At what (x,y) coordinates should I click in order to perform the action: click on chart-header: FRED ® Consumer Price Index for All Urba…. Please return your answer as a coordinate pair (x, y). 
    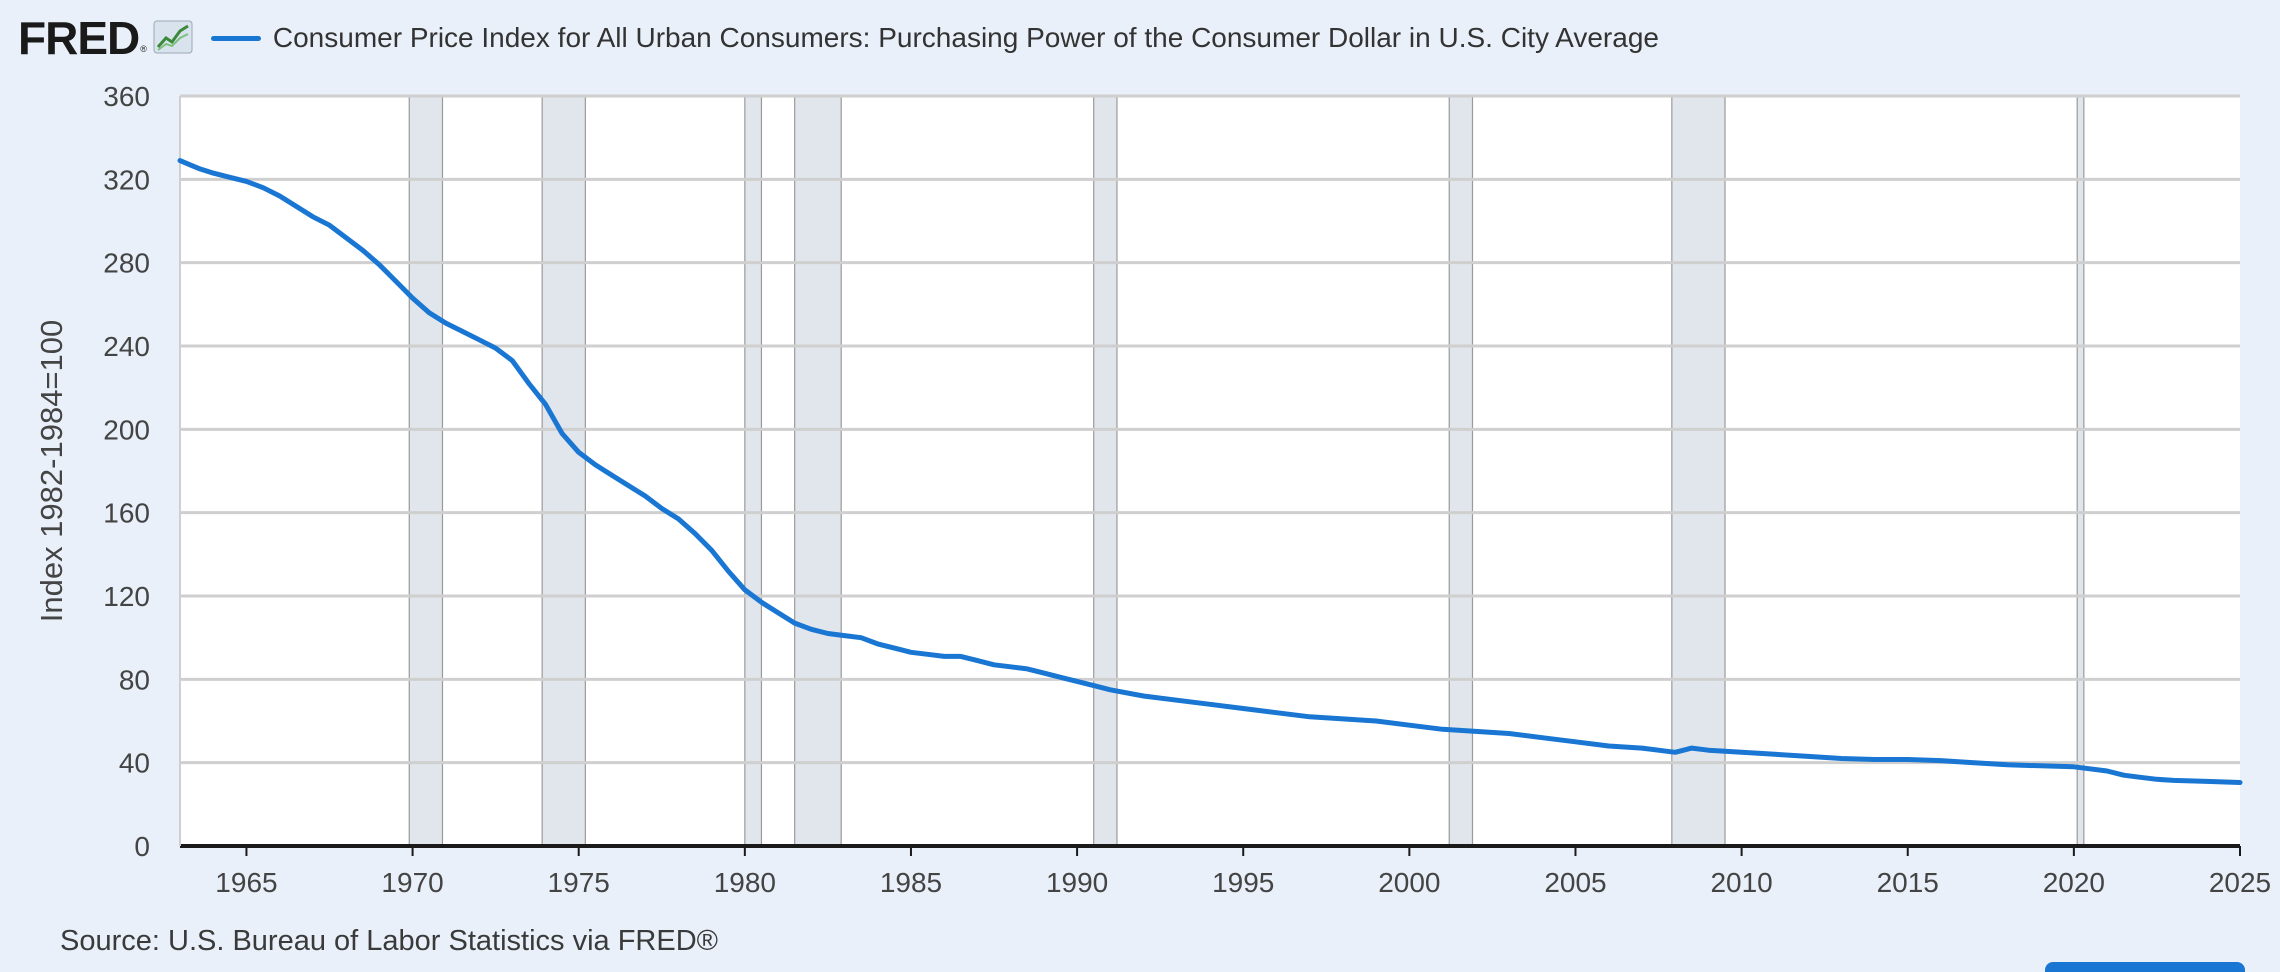
    Looking at the image, I should click on (838, 38).